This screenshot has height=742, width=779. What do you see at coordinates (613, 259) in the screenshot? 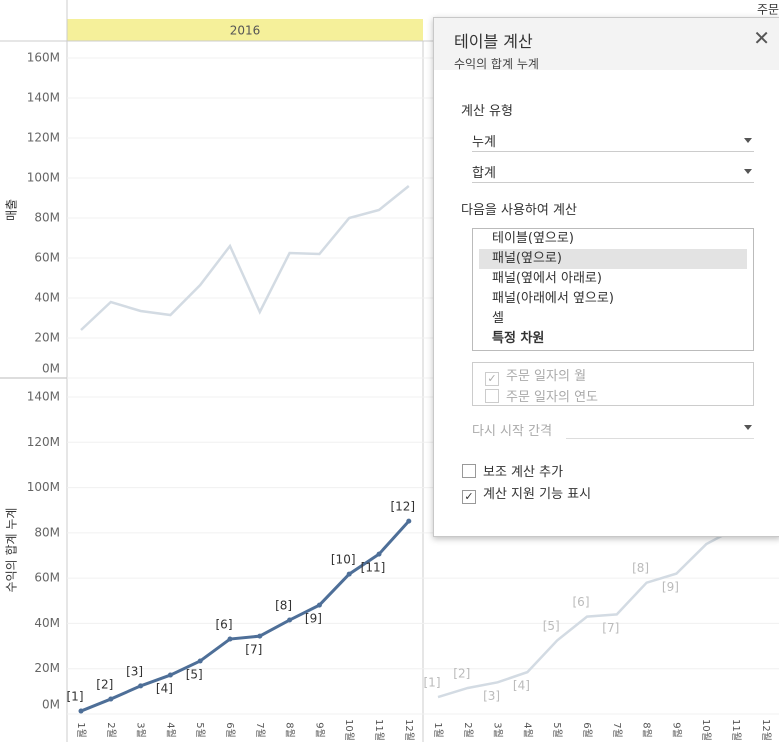
I see `list-item: 패널(옆으로)` at bounding box center [613, 259].